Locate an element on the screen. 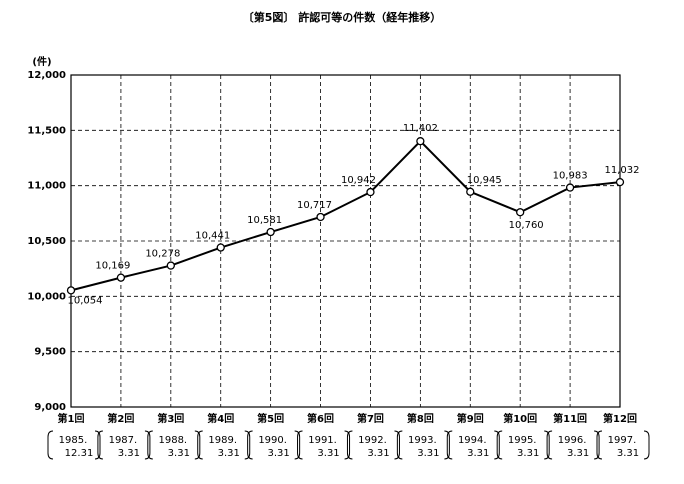 This screenshot has width=684, height=484. y-unit: (件) is located at coordinates (41, 61).